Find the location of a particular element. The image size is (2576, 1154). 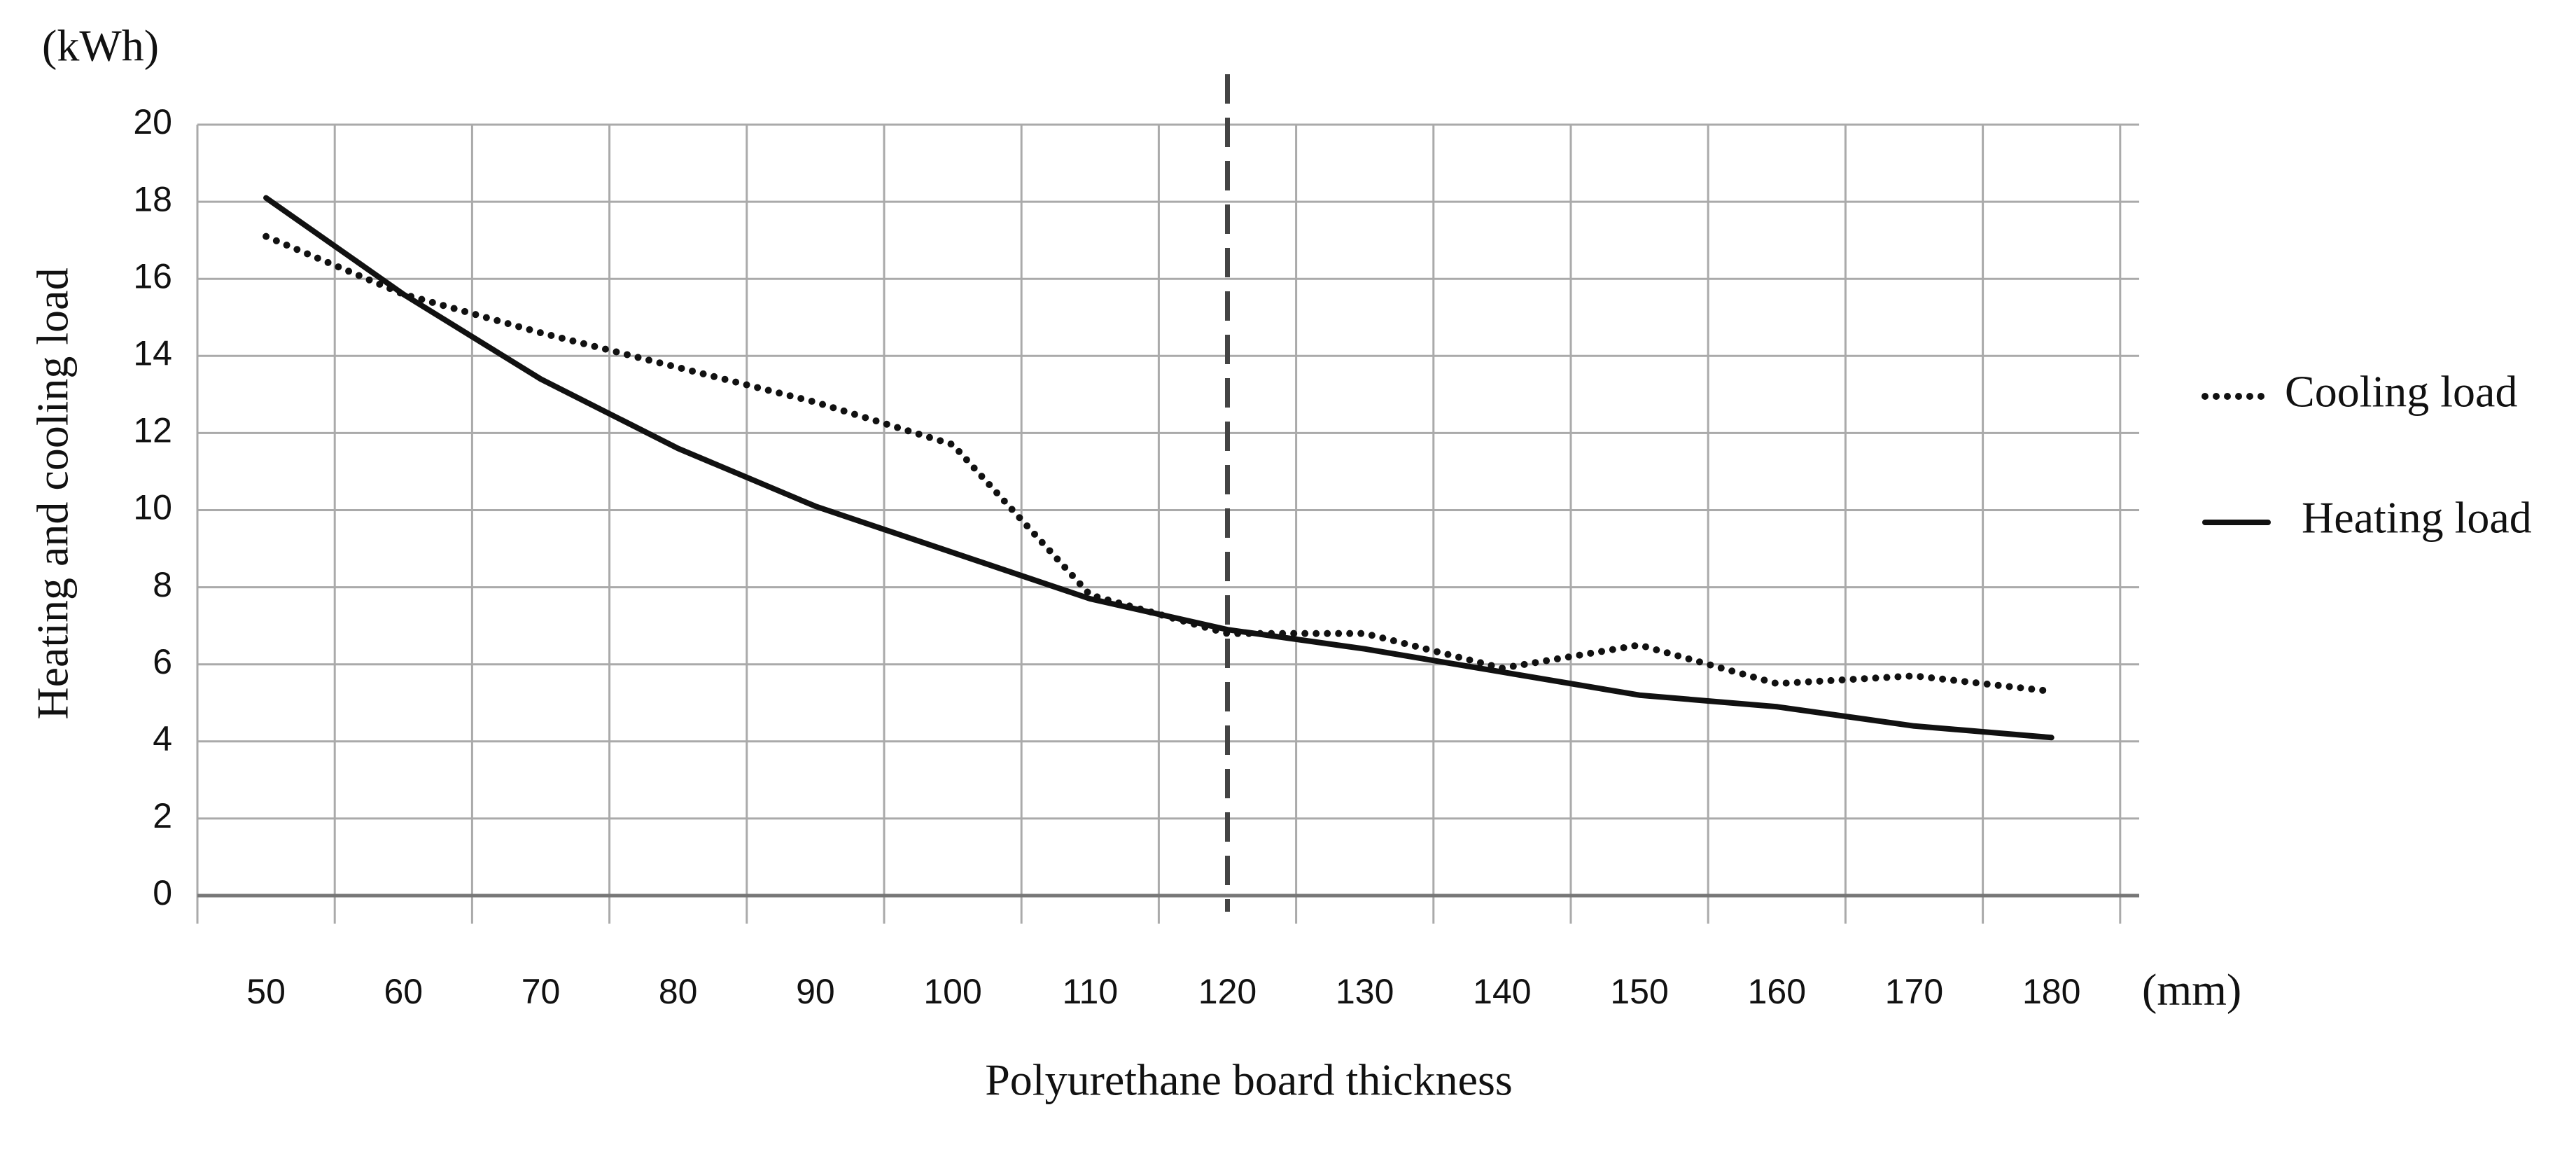

y-tick-label: 8 is located at coordinates (162, 584).